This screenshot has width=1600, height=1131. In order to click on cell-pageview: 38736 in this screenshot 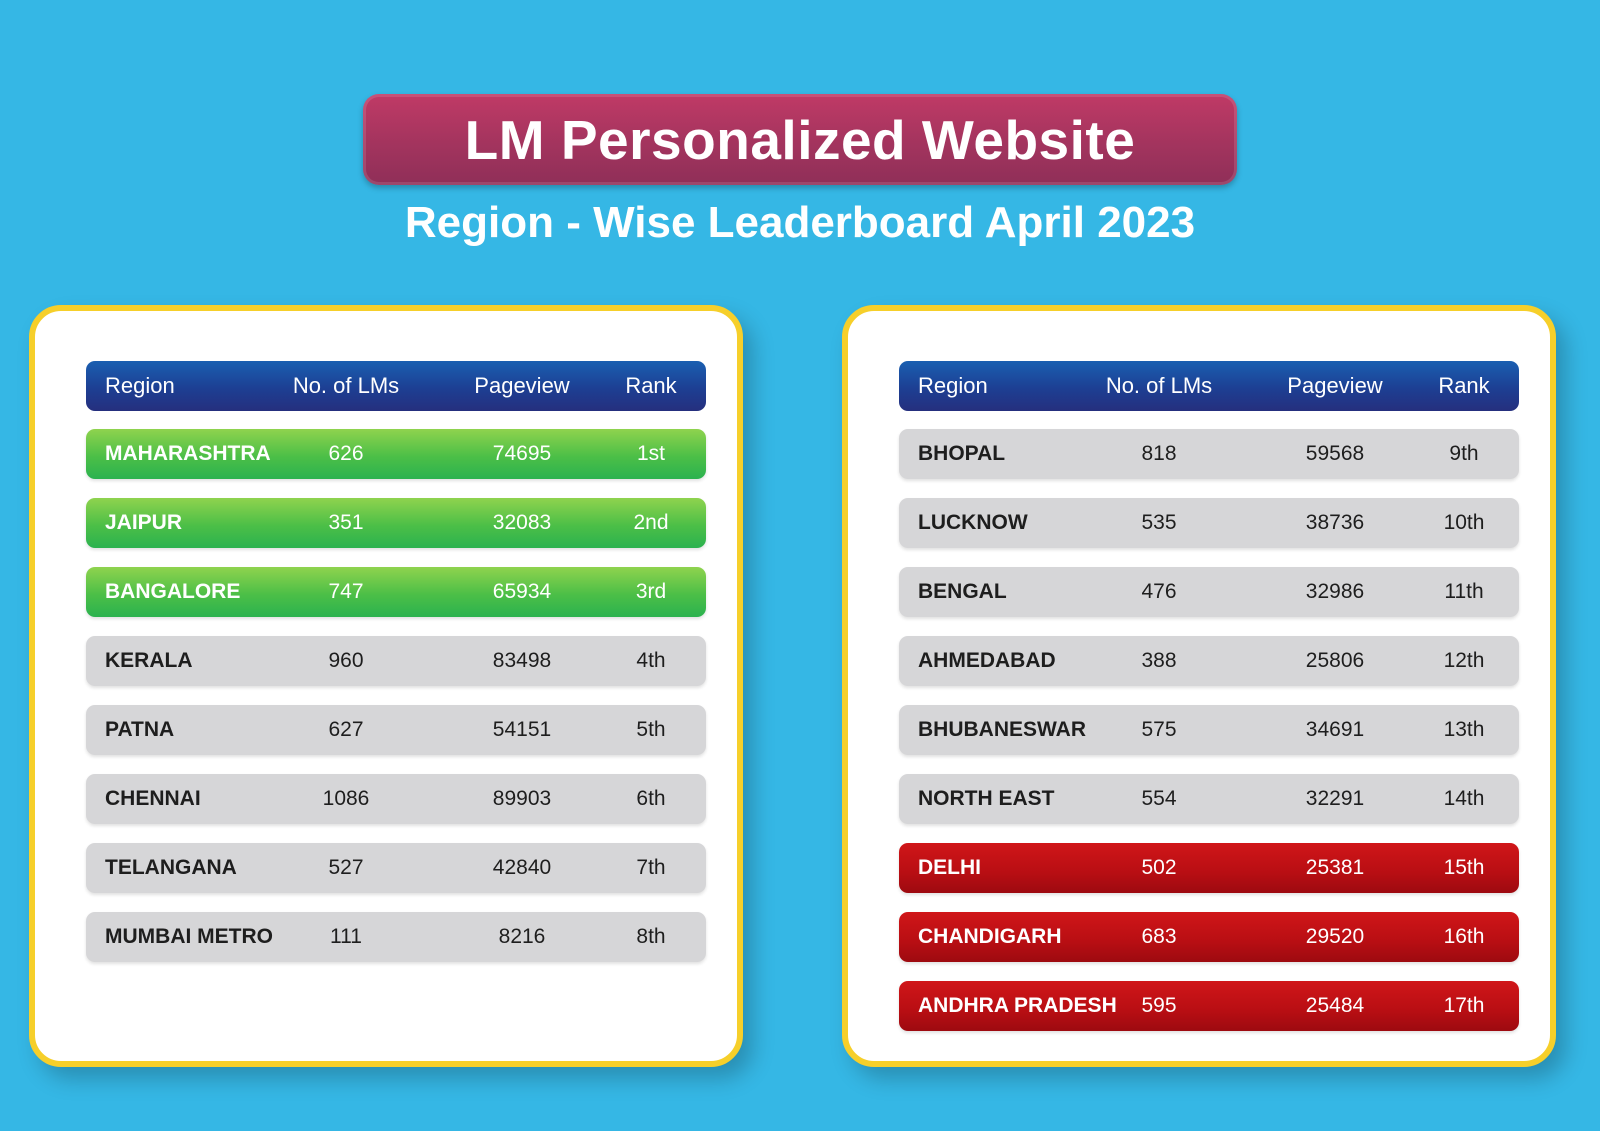, I will do `click(1335, 522)`.